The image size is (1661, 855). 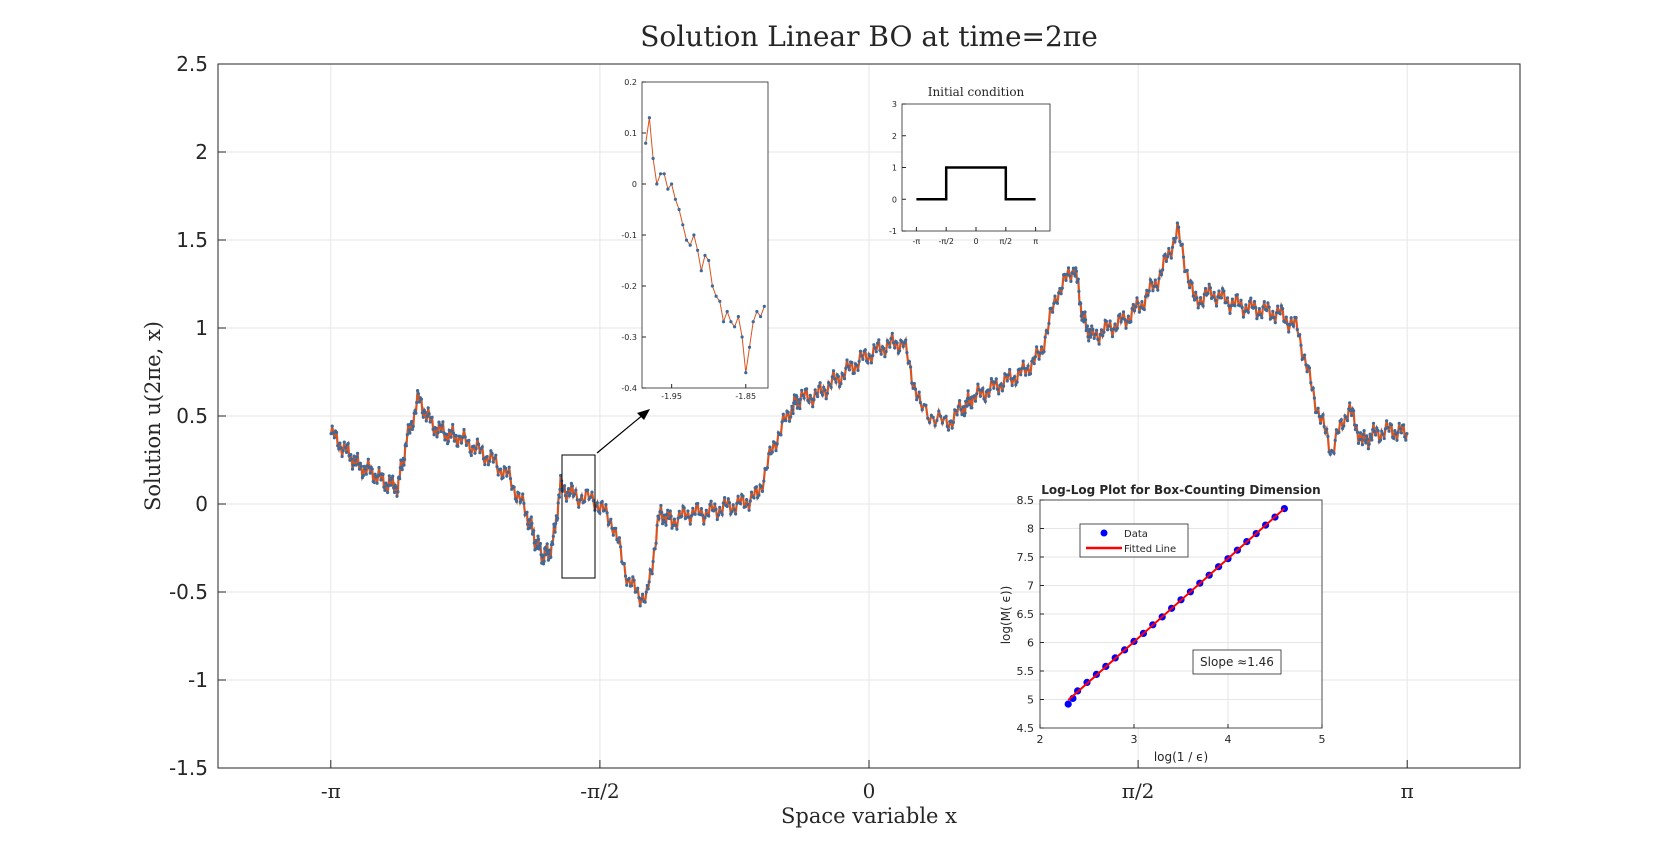 I want to click on bc-legend-fit-label: Fitted Line, so click(x=1150, y=549).